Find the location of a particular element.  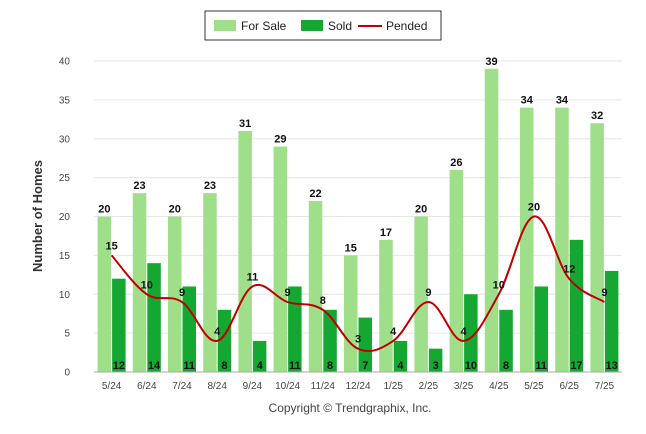

y-tick-label: 40 is located at coordinates (65, 62).